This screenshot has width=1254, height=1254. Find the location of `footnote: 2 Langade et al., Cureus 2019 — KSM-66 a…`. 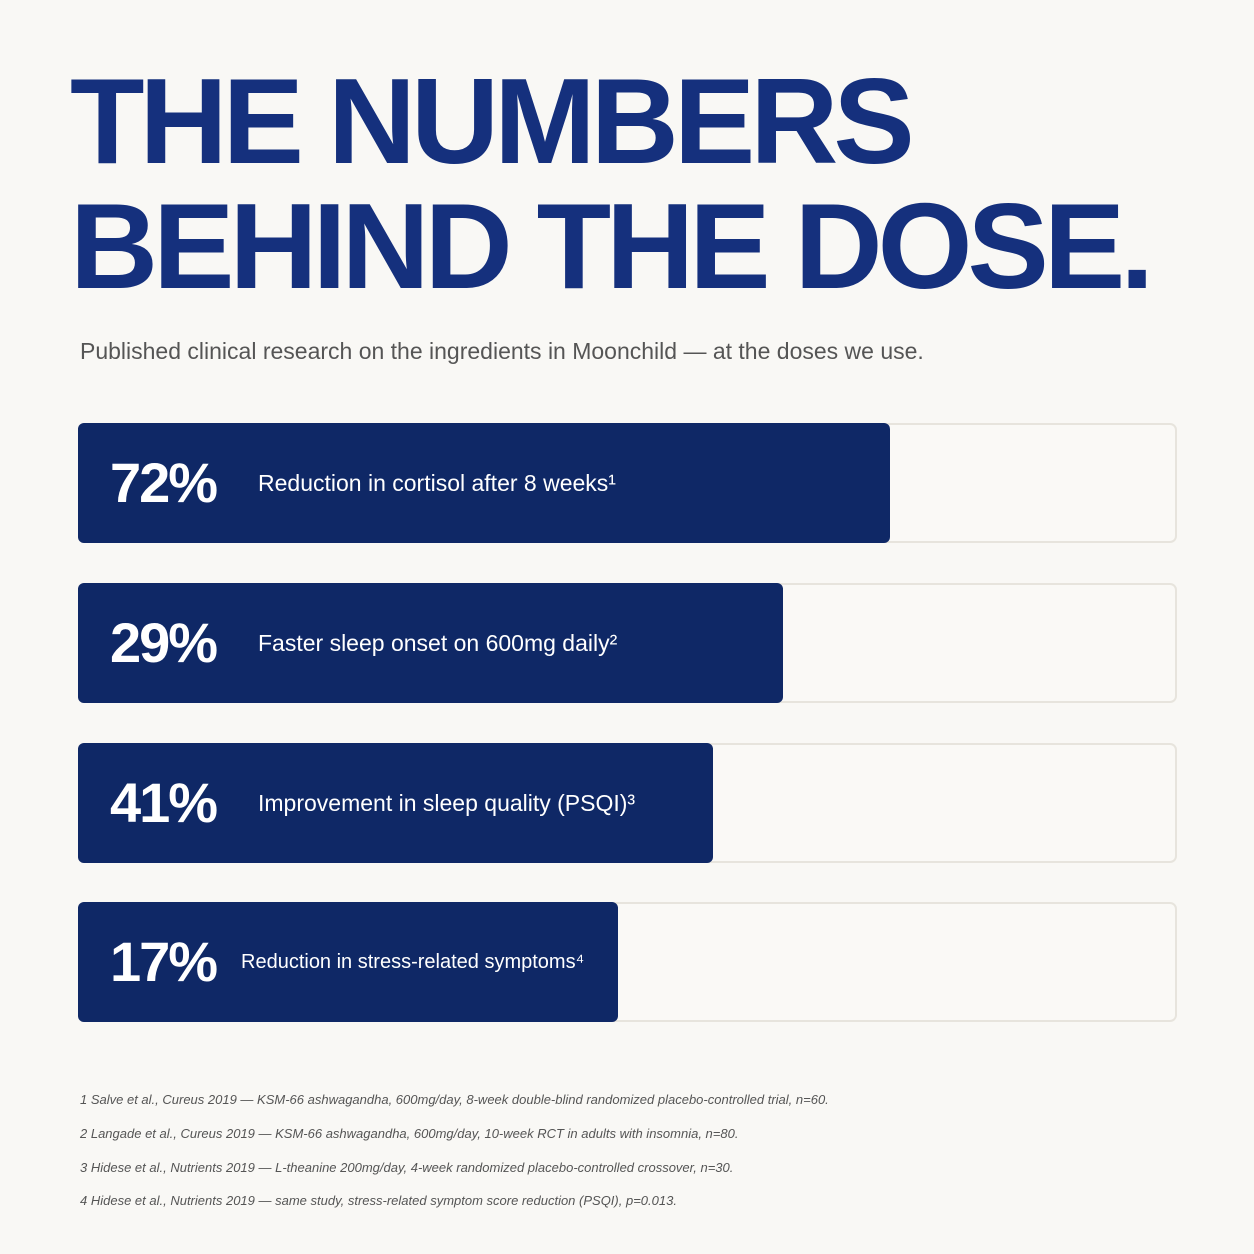

footnote: 2 Langade et al., Cureus 2019 — KSM-66 a… is located at coordinates (409, 1133).